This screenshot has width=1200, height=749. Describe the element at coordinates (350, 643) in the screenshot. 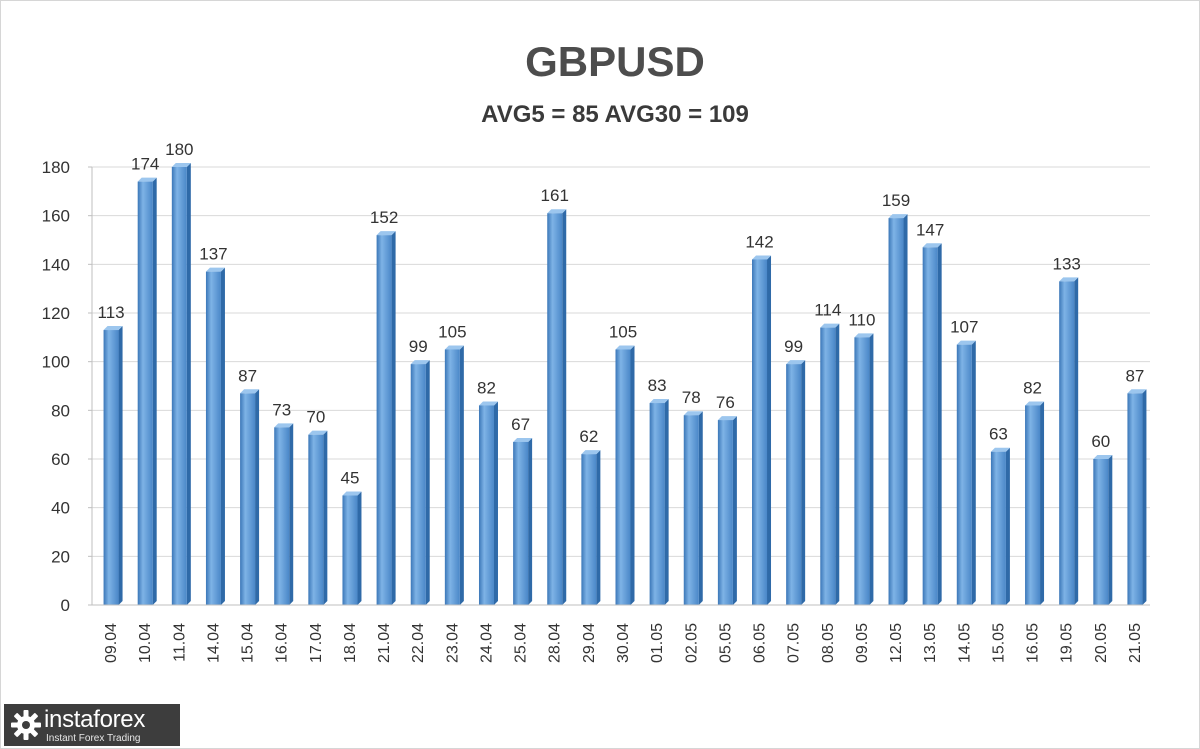

I see `x-tick-label: 18.04` at that location.